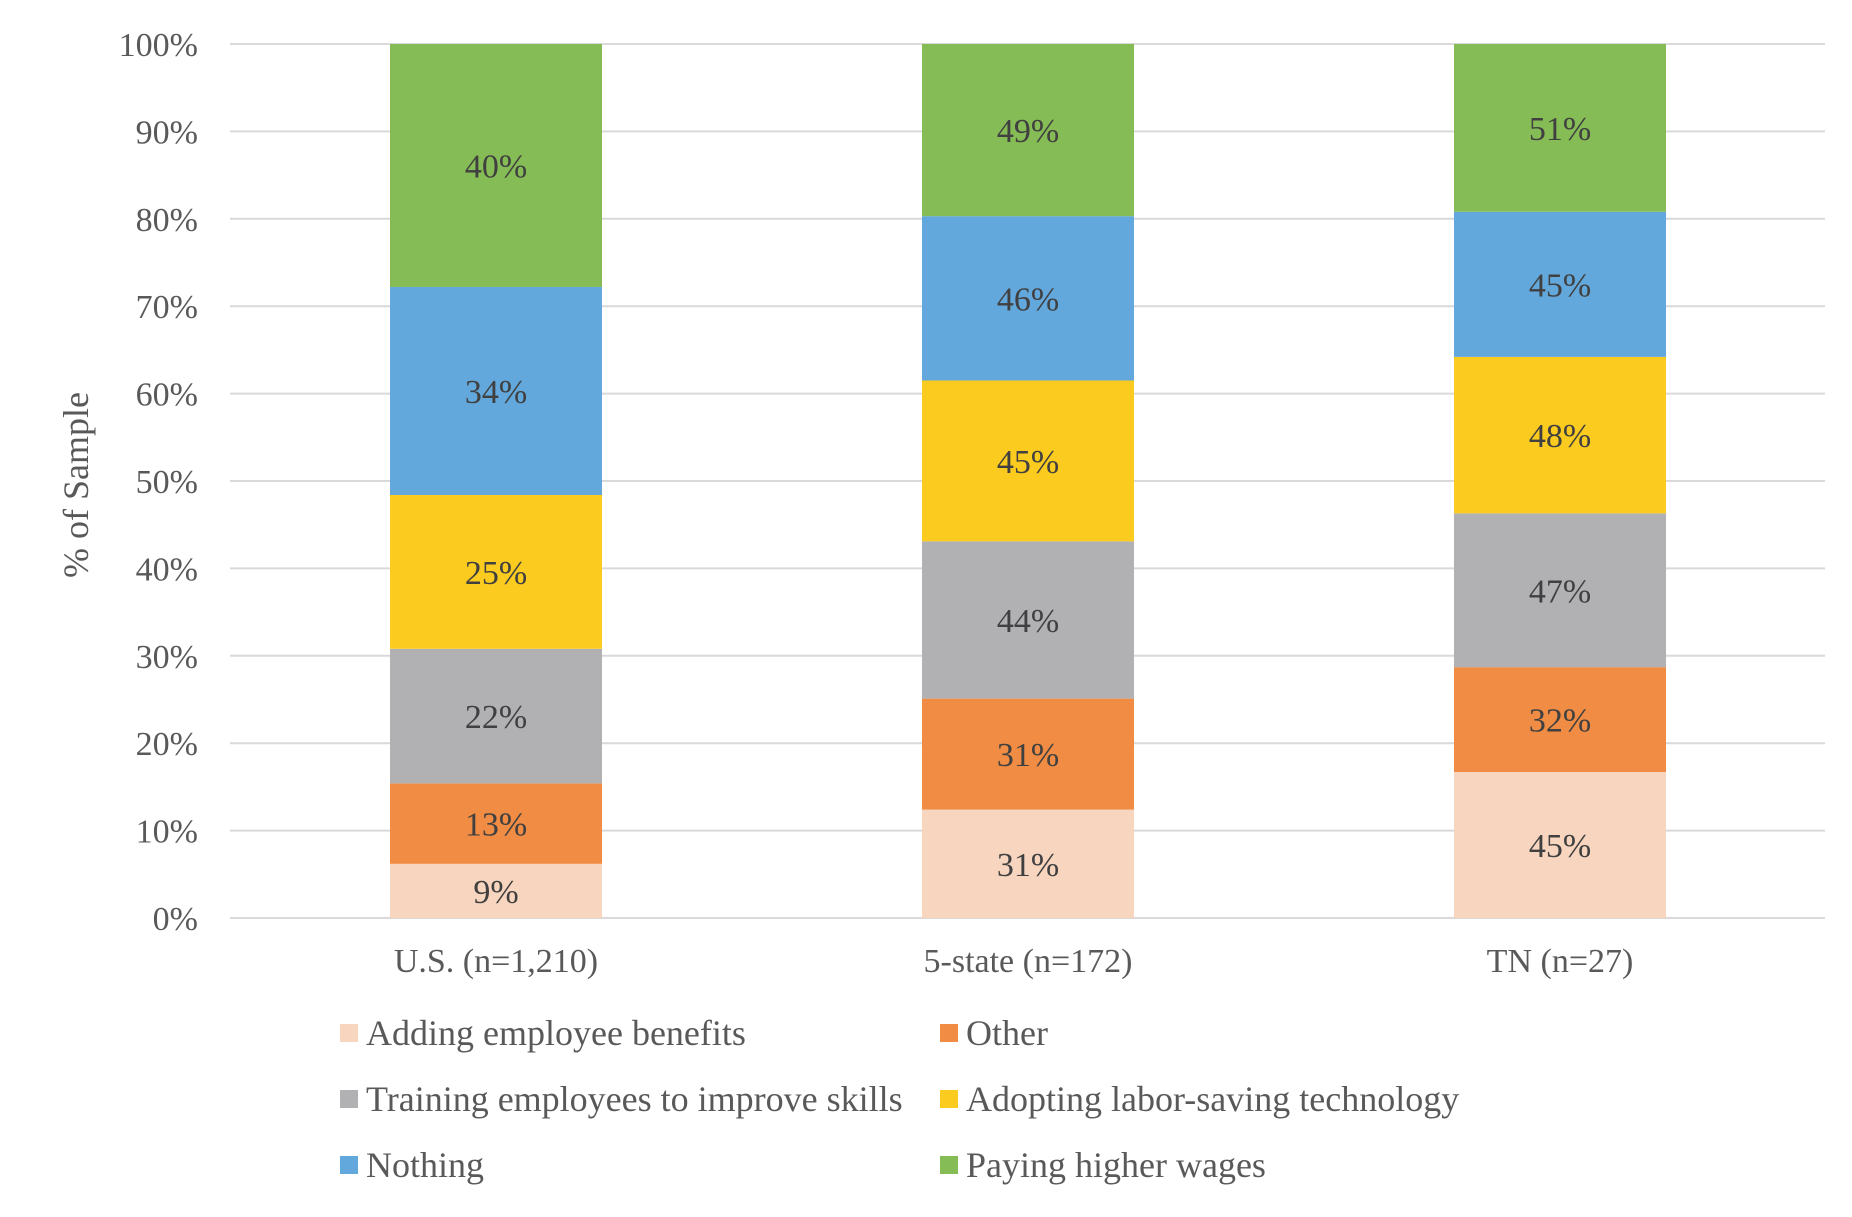  Describe the element at coordinates (1560, 961) in the screenshot. I see `x-category-label: TN (n=27)` at that location.